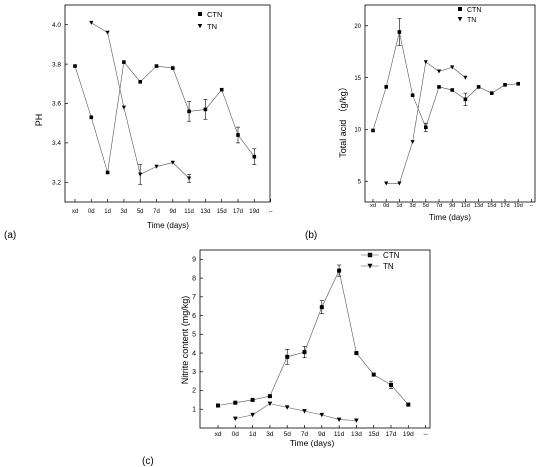 Image resolution: width=550 pixels, height=467 pixels. I want to click on y-tick-label: 8, so click(194, 278).